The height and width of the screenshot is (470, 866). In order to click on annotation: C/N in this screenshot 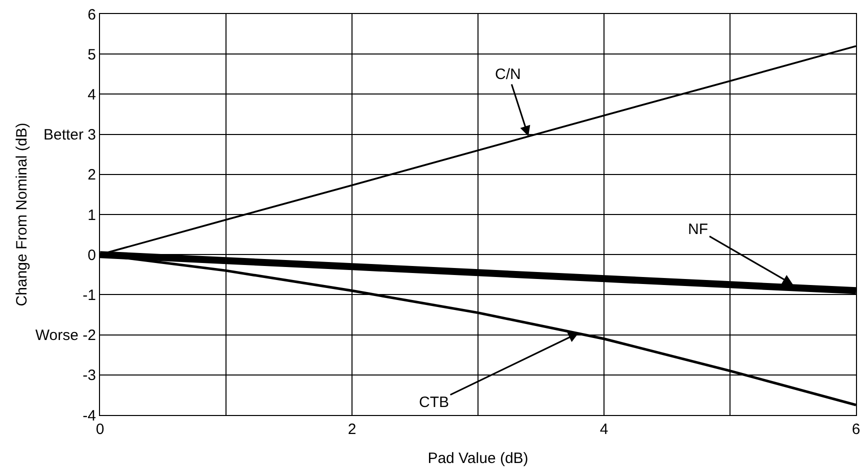, I will do `click(508, 74)`.